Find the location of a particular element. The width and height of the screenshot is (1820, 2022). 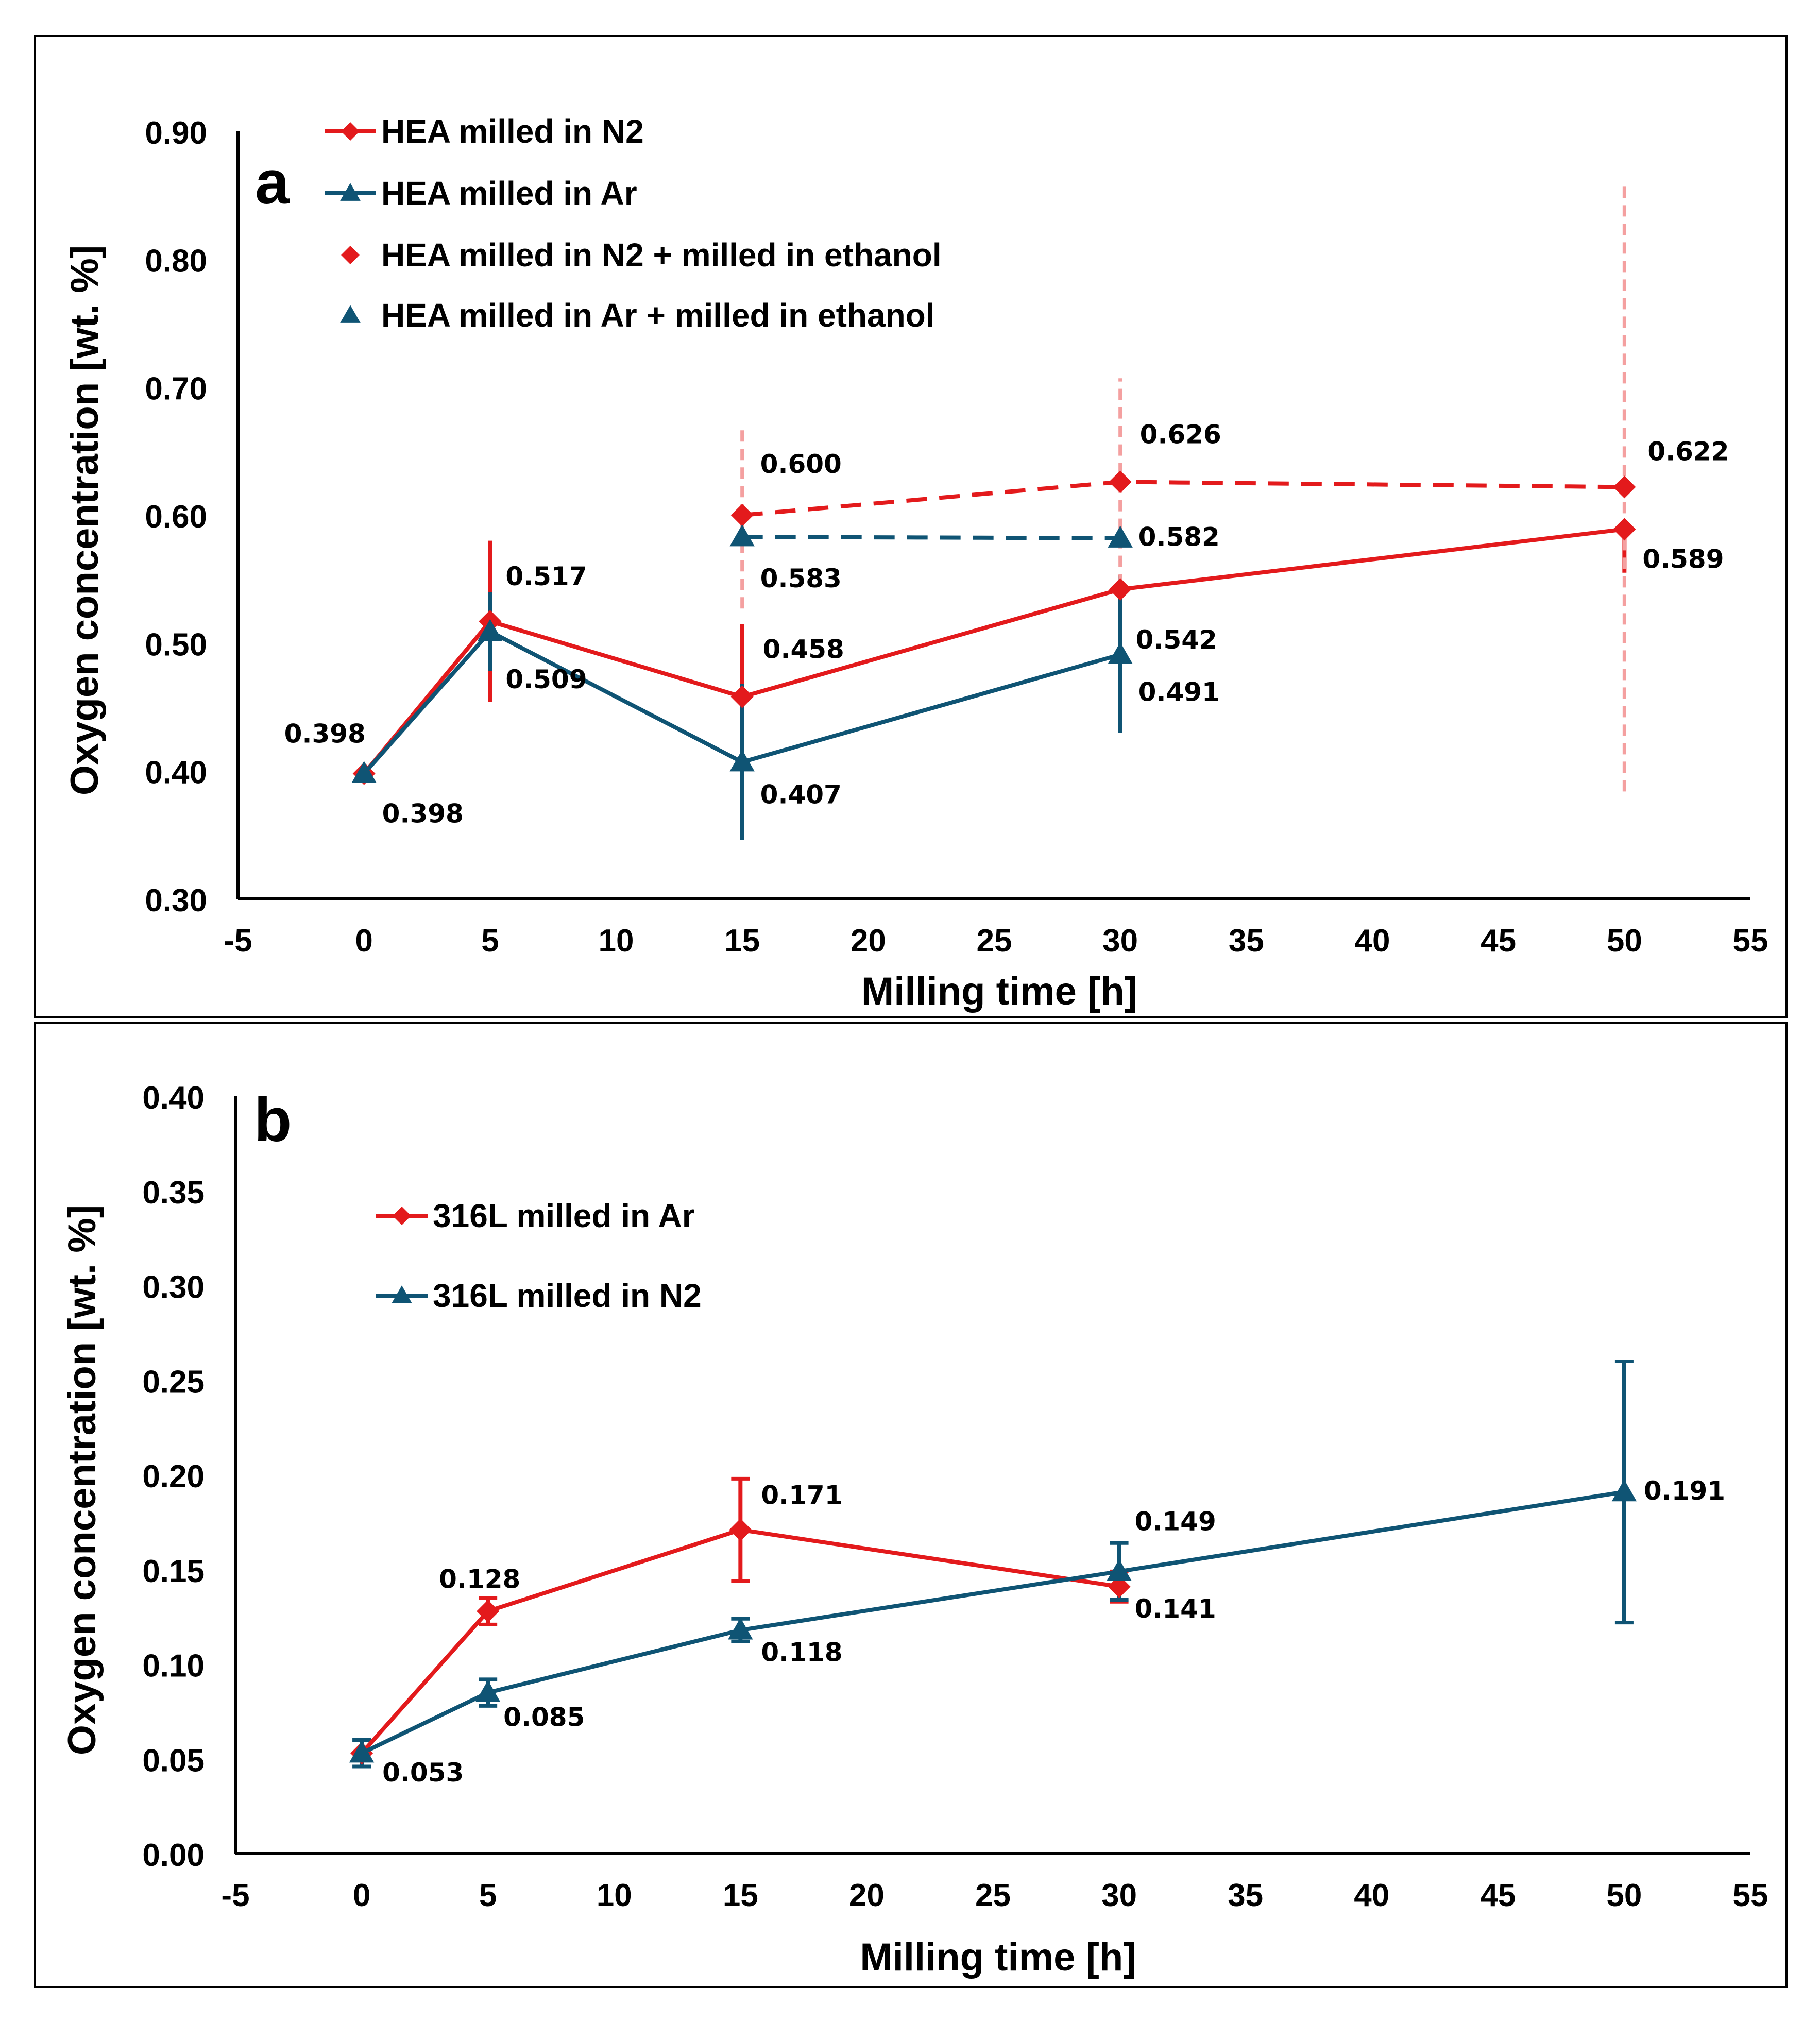

x-tick-label: 40 is located at coordinates (1373, 941).